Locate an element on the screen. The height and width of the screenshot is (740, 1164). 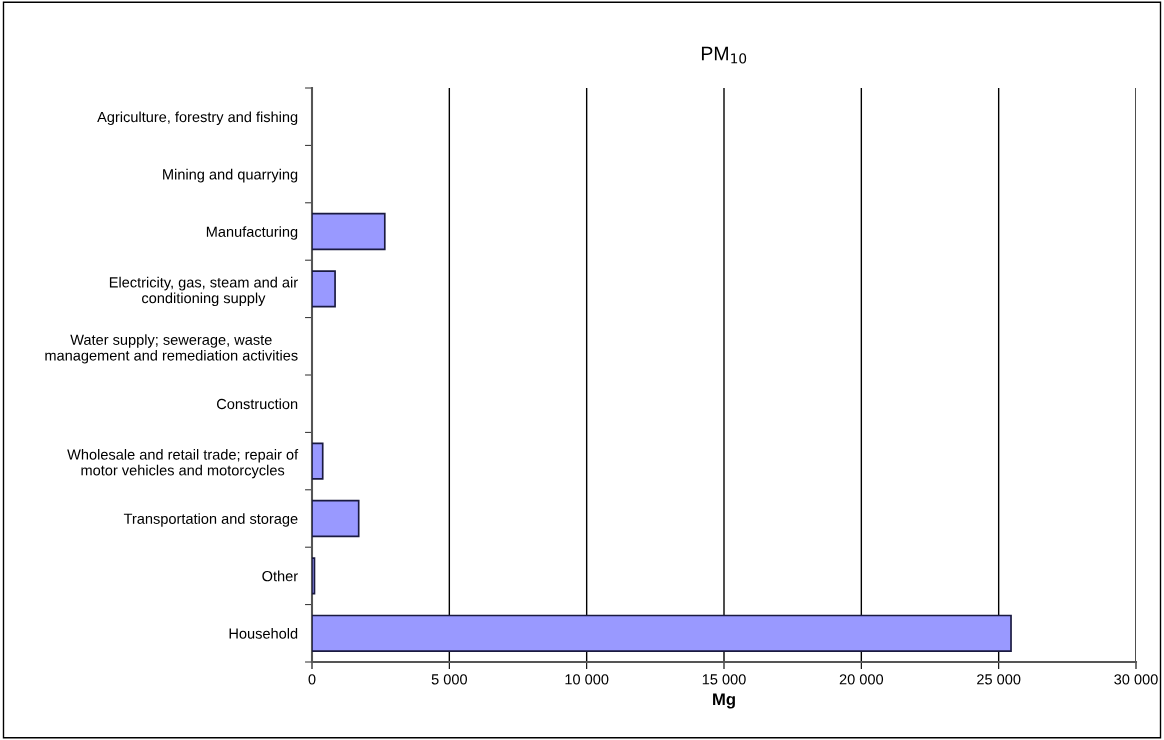
y-tick-label: Manufacturing is located at coordinates (252, 233).